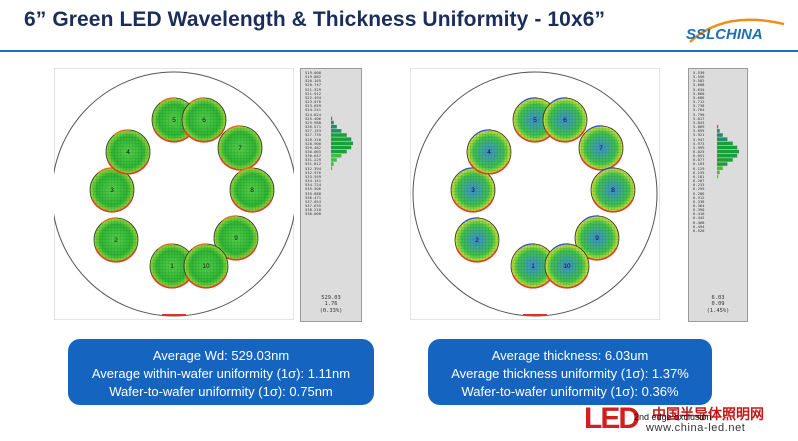  I want to click on wavelength-histogram, so click(331, 195).